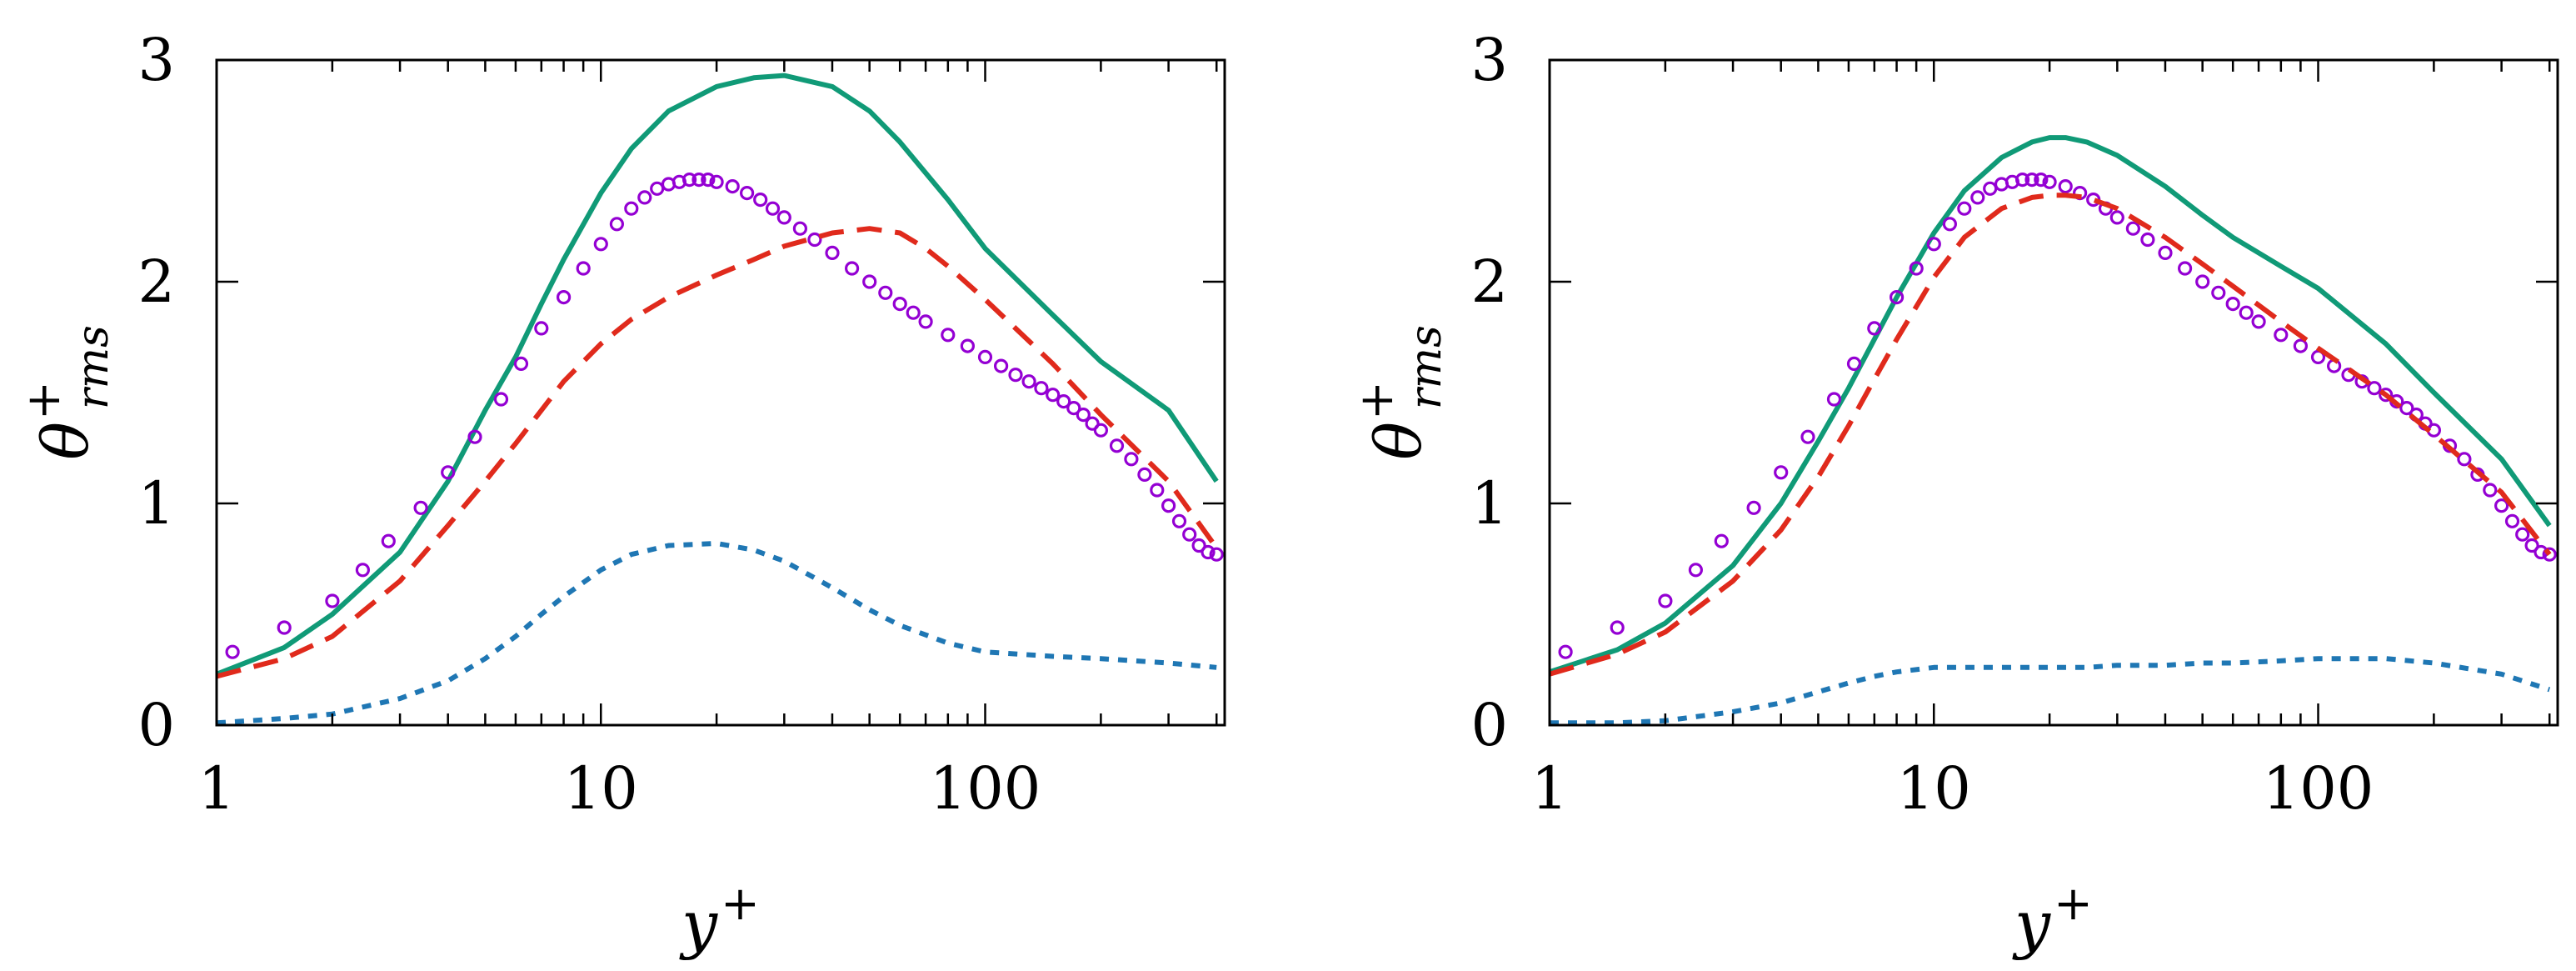 This screenshot has width=2576, height=971. What do you see at coordinates (601, 788) in the screenshot?
I see `x-tick-label: 10` at bounding box center [601, 788].